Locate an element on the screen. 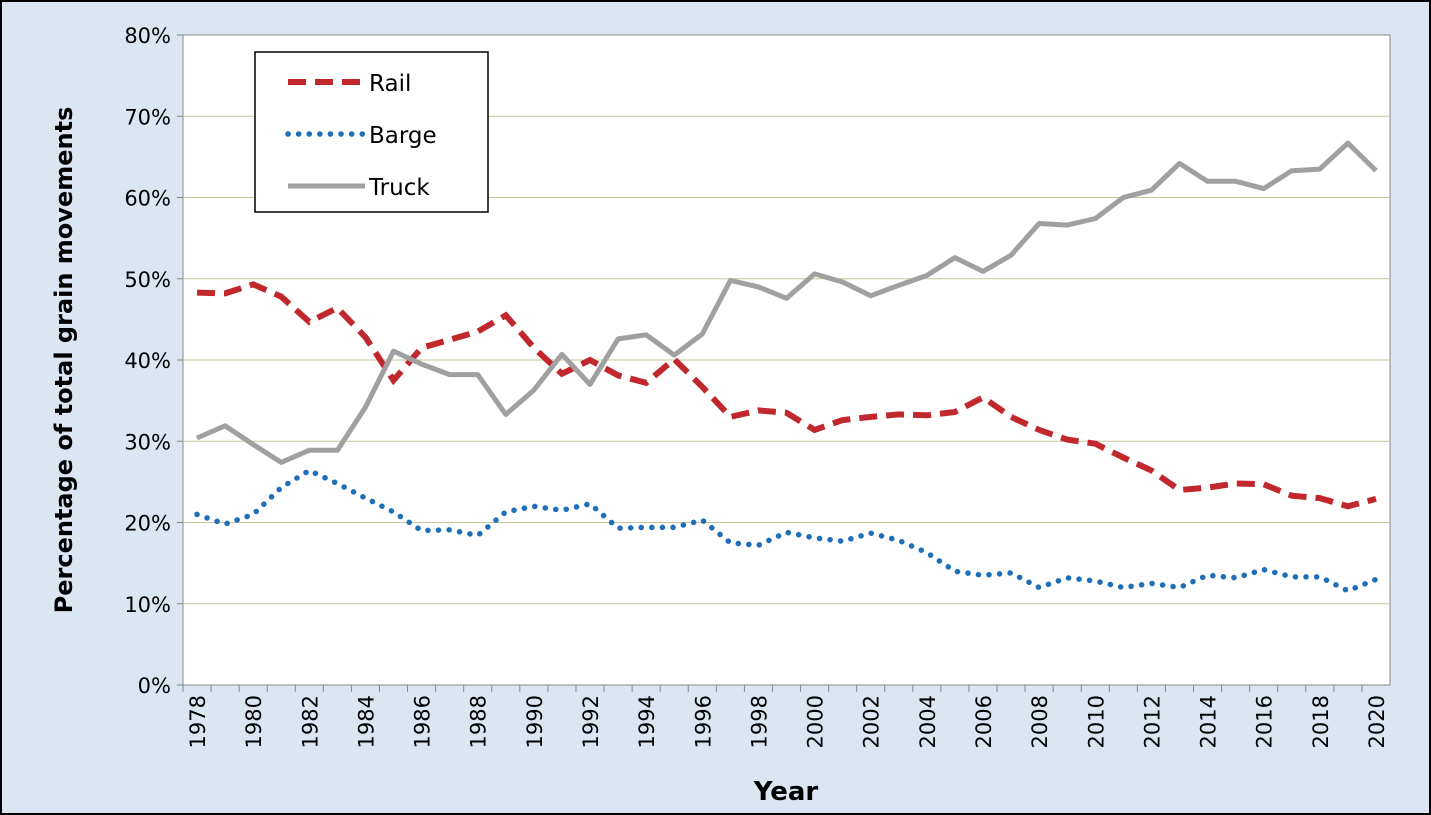 The image size is (1431, 815). y-tick-label: 70% is located at coordinates (147, 117).